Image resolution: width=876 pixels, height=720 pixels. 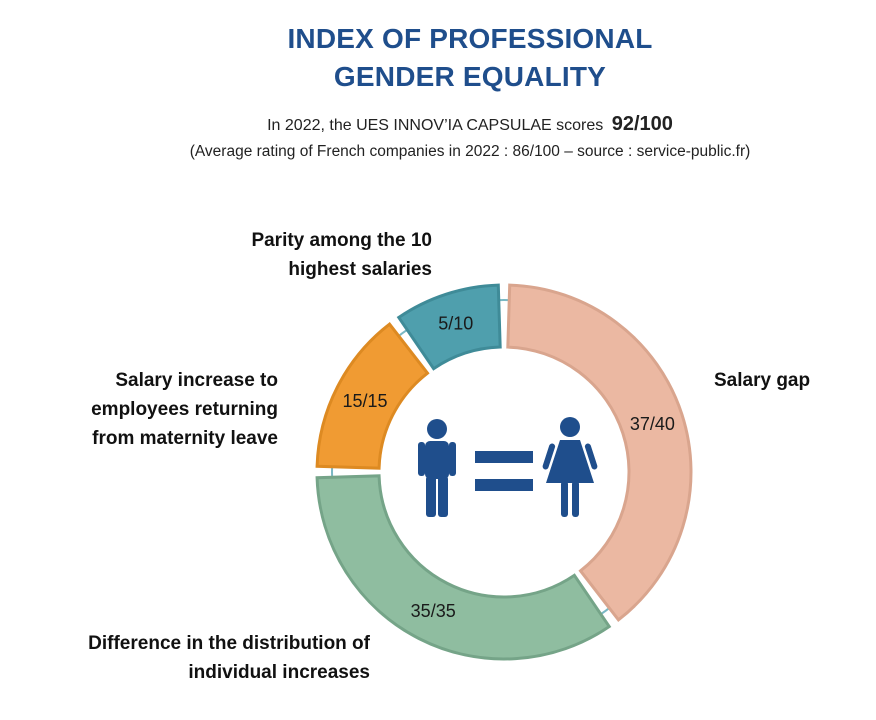 What do you see at coordinates (642, 124) in the screenshot?
I see `score-value: 92/100` at bounding box center [642, 124].